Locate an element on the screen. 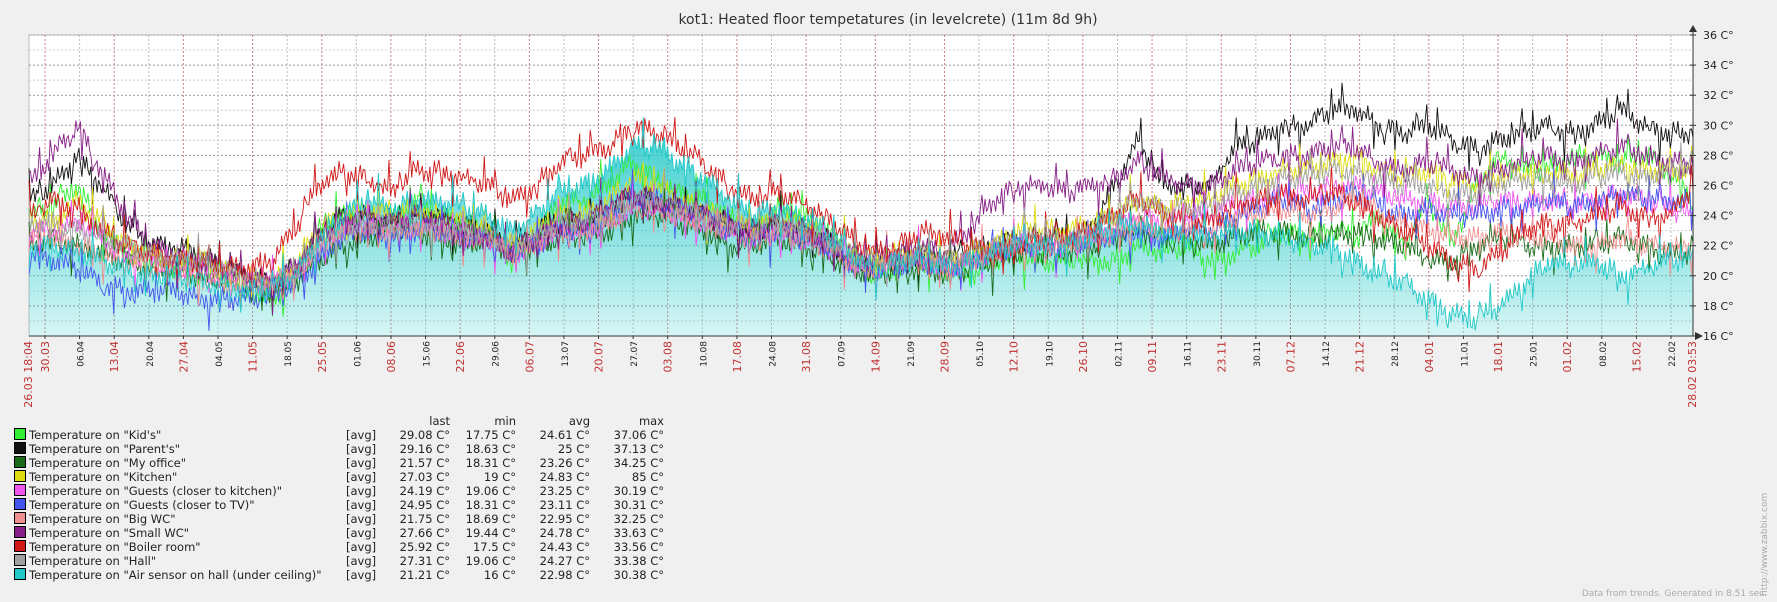  x-tick-label: 22.06 is located at coordinates (460, 357).